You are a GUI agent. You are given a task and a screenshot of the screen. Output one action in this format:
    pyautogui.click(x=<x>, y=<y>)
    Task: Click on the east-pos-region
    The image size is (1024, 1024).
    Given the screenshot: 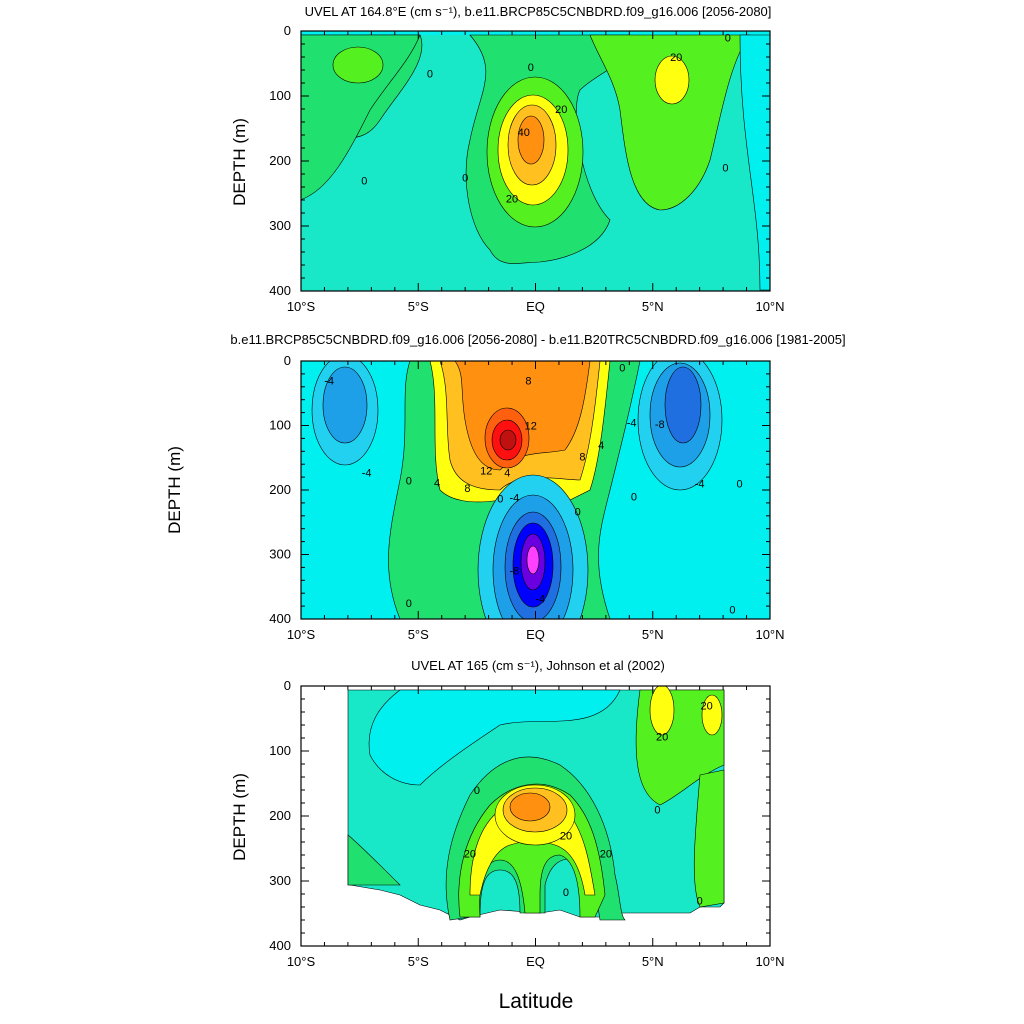 What is the action you would take?
    pyautogui.click(x=709, y=838)
    